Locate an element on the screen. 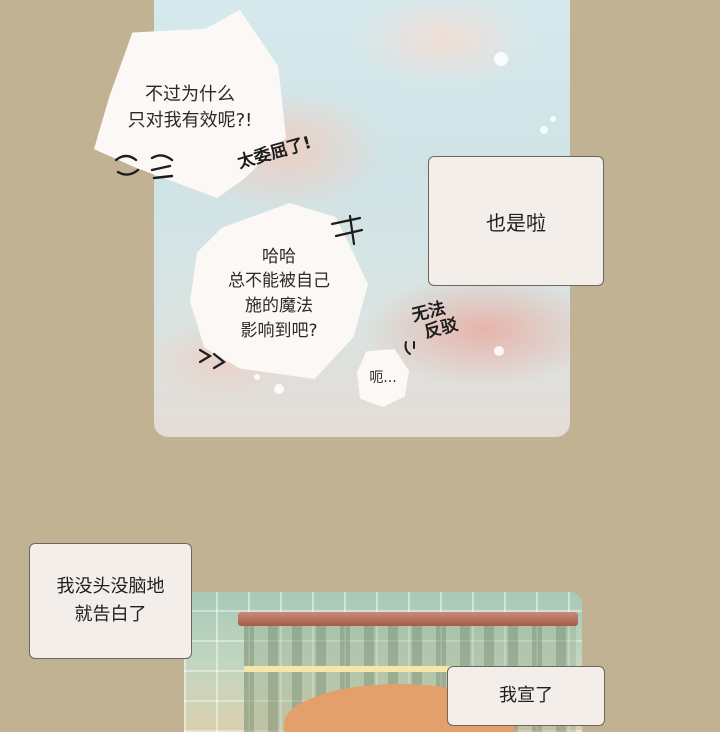  bubble-line: 哈哈 is located at coordinates (279, 256).